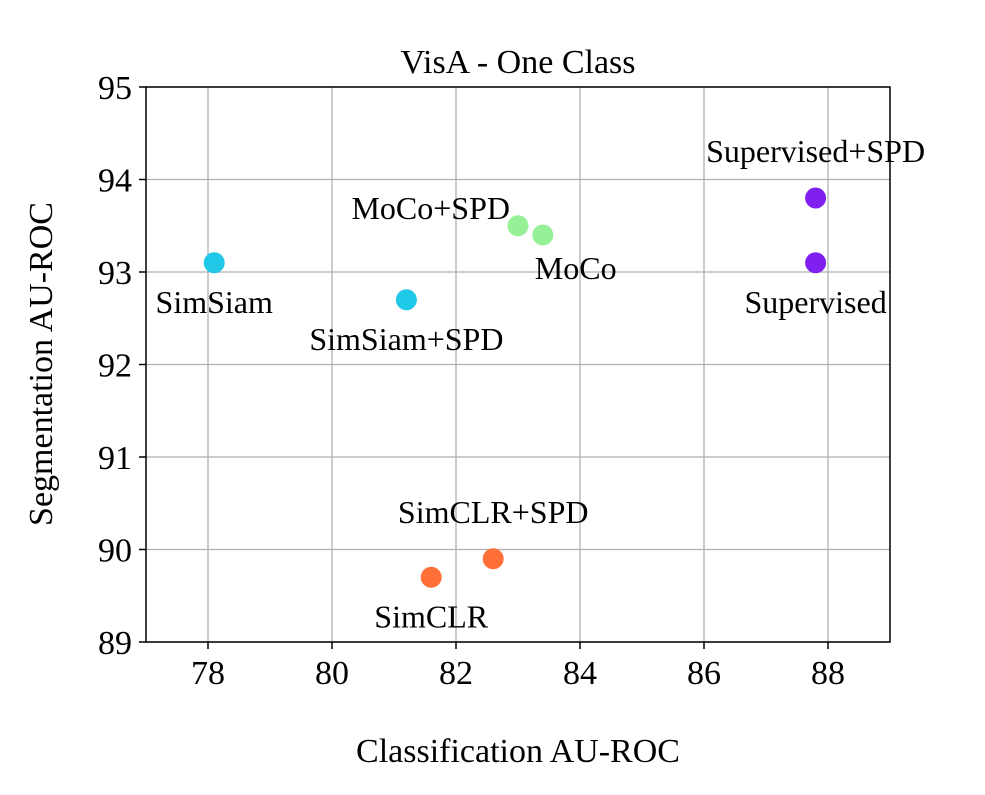 The image size is (985, 795). Describe the element at coordinates (115, 273) in the screenshot. I see `y-tick-label: 93` at that location.